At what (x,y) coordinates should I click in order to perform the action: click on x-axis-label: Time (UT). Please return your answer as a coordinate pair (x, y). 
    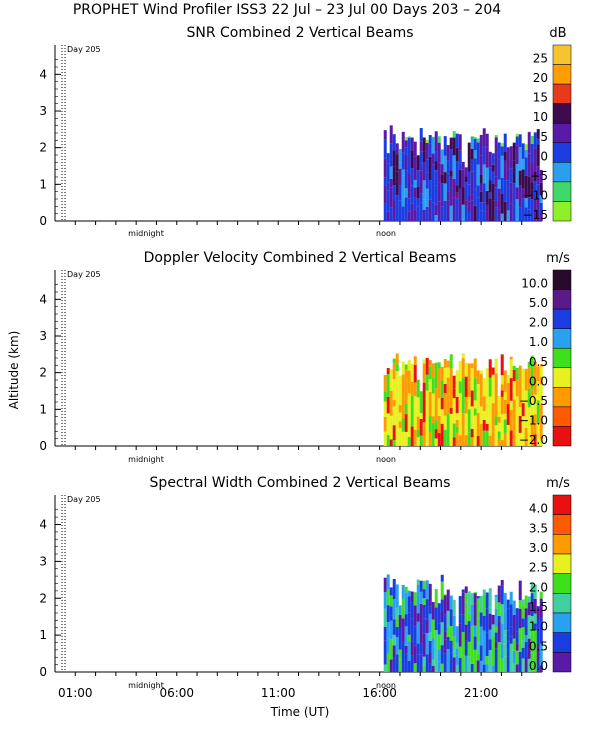
    Looking at the image, I should click on (300, 712).